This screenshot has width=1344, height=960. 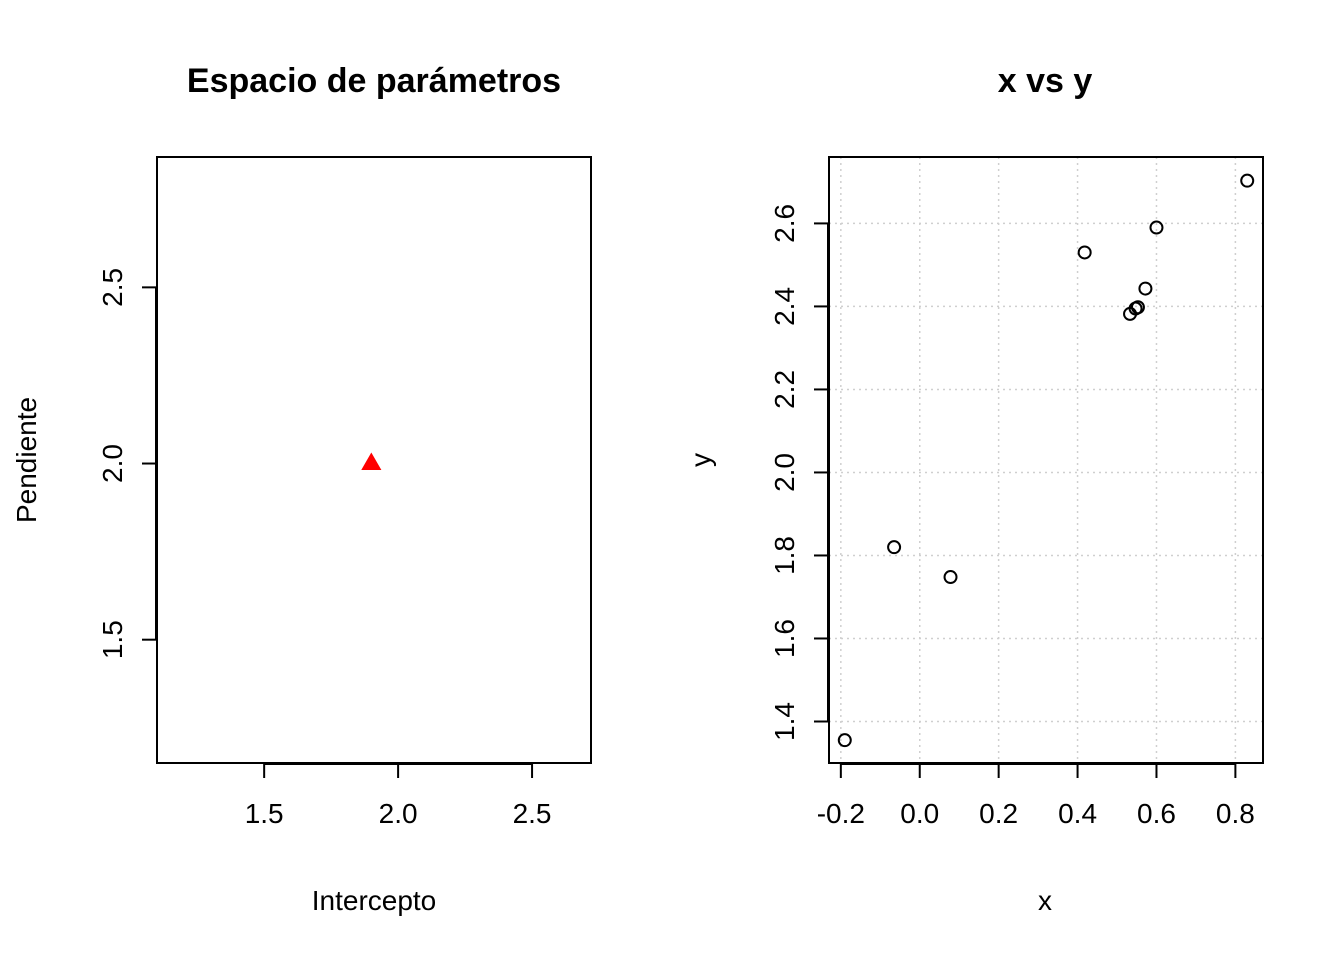 I want to click on panel1-title: Espacio de parámetros, so click(x=374, y=81).